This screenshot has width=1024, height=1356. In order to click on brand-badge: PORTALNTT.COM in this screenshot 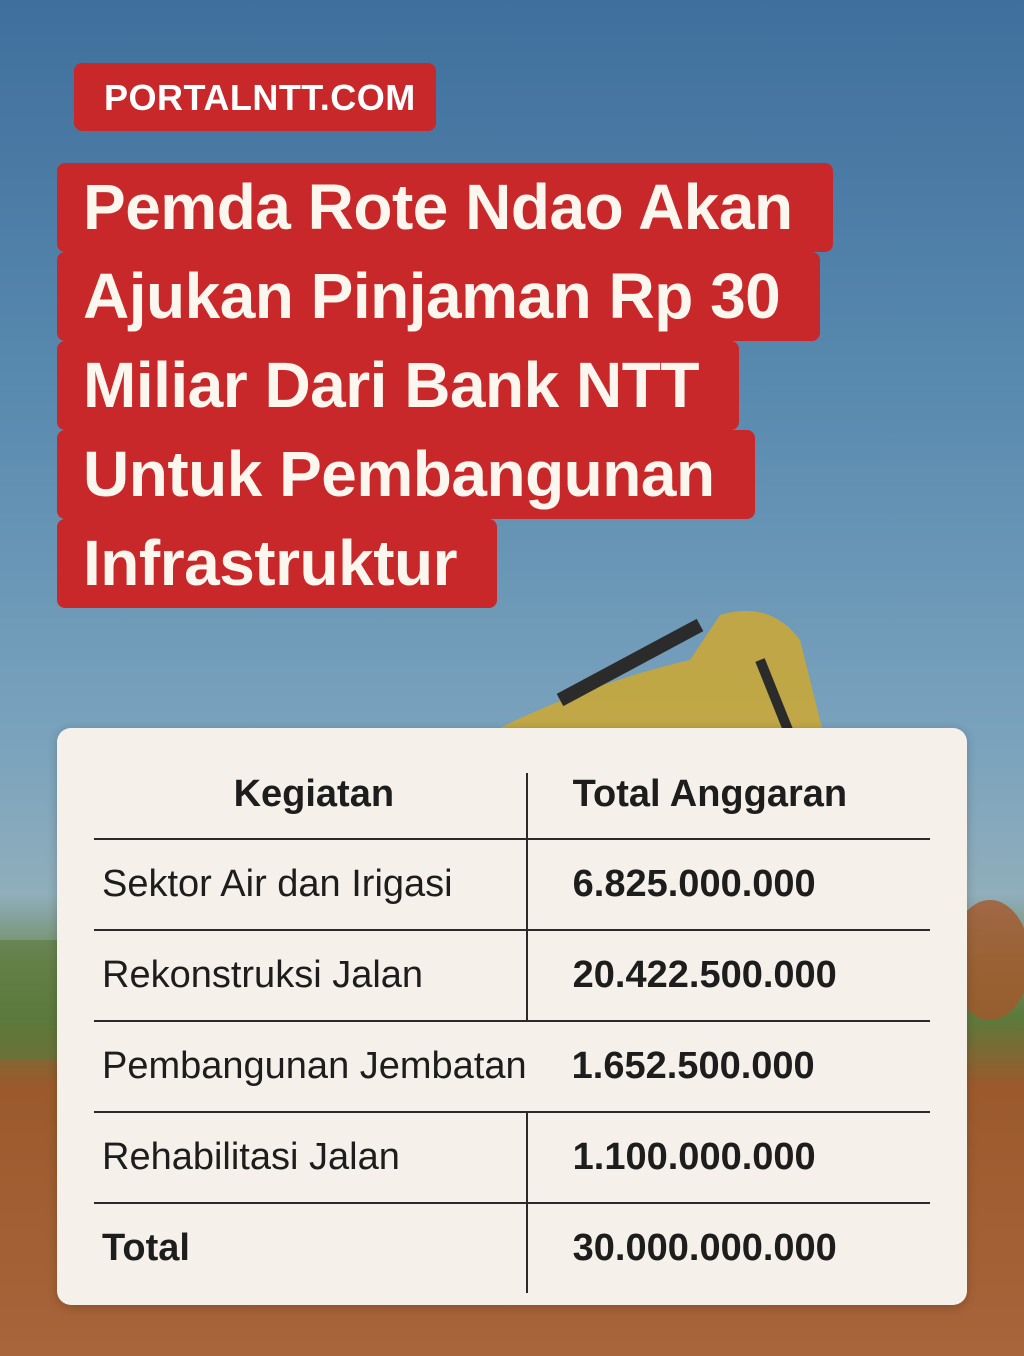, I will do `click(255, 97)`.